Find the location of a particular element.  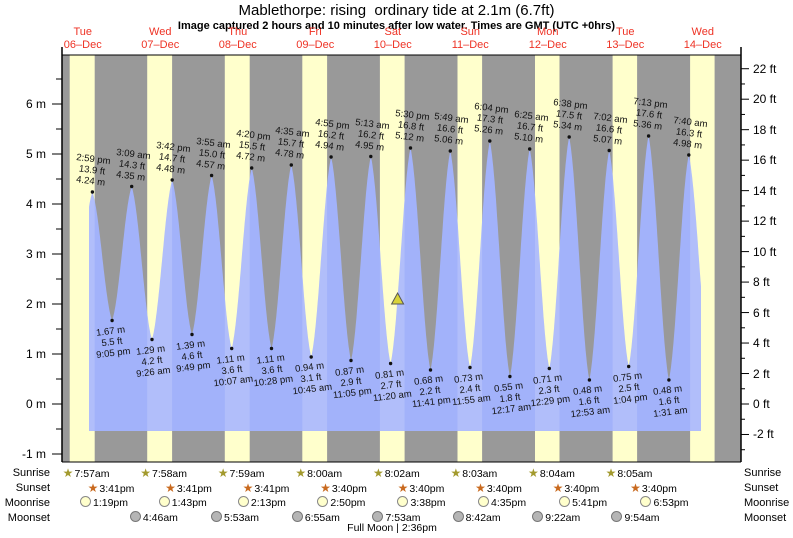

day-weekday: Tue is located at coordinates (83, 32).